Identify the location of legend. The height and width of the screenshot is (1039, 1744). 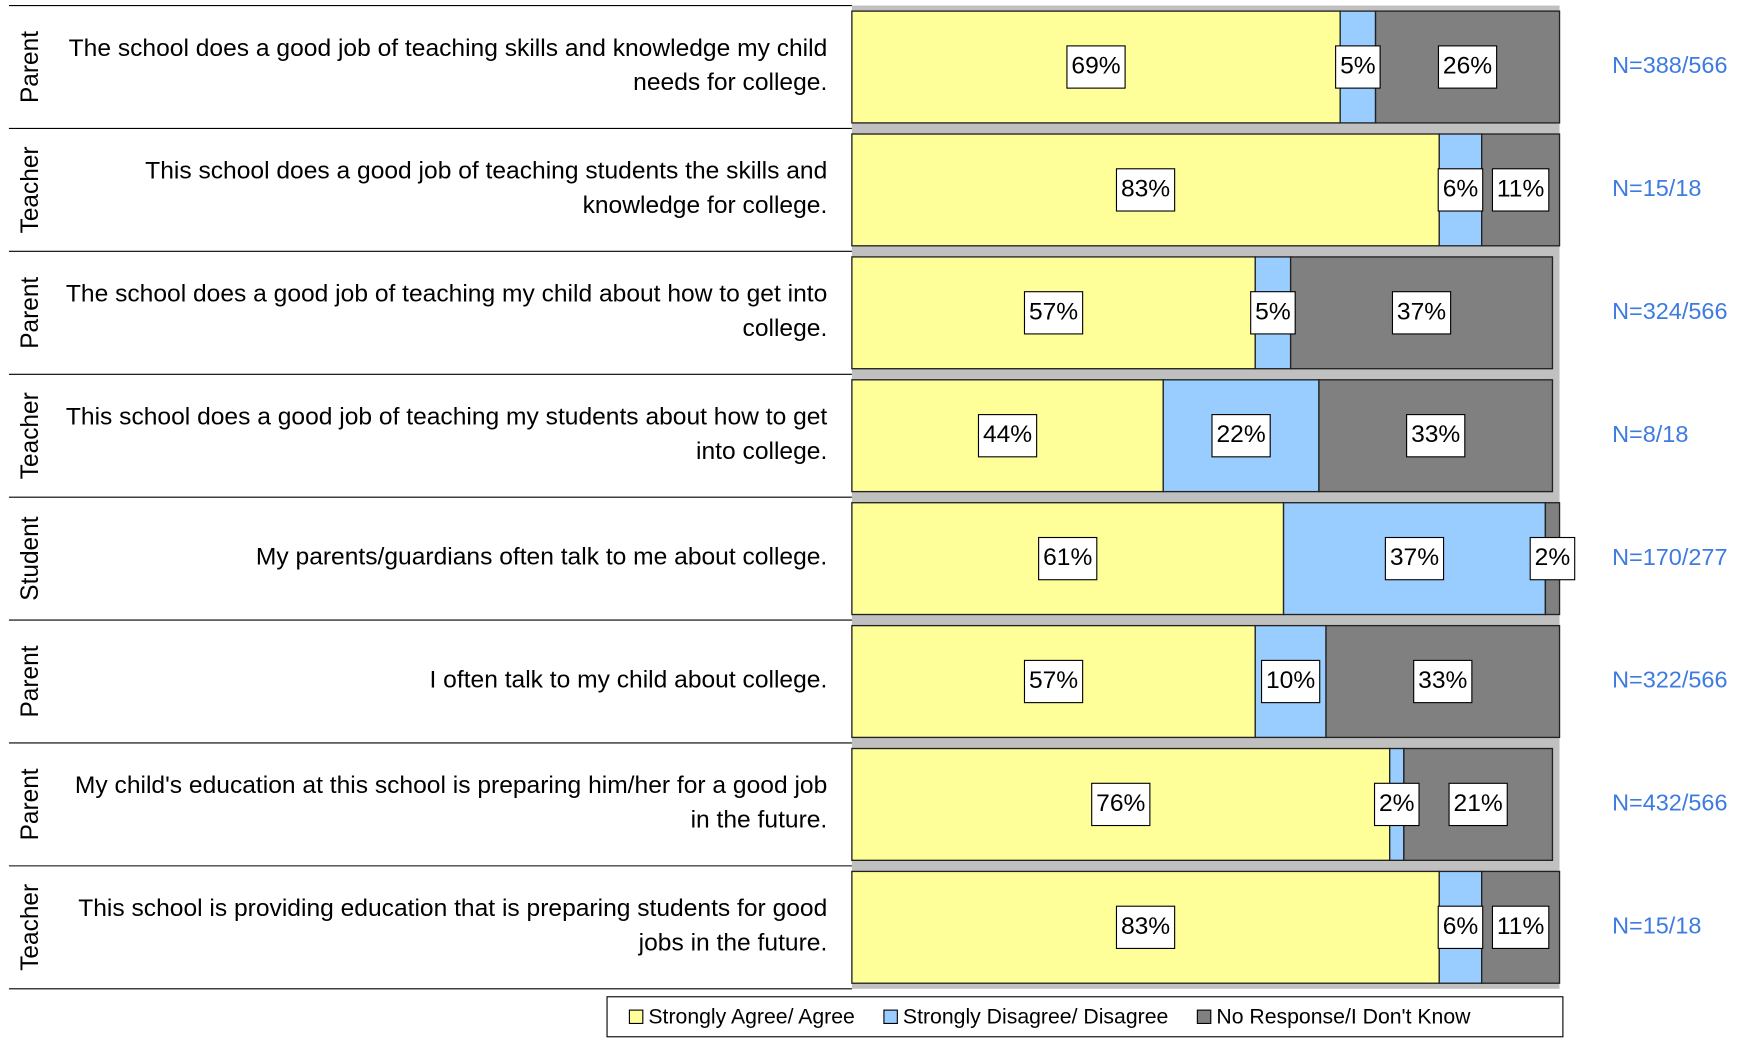
(1085, 1017).